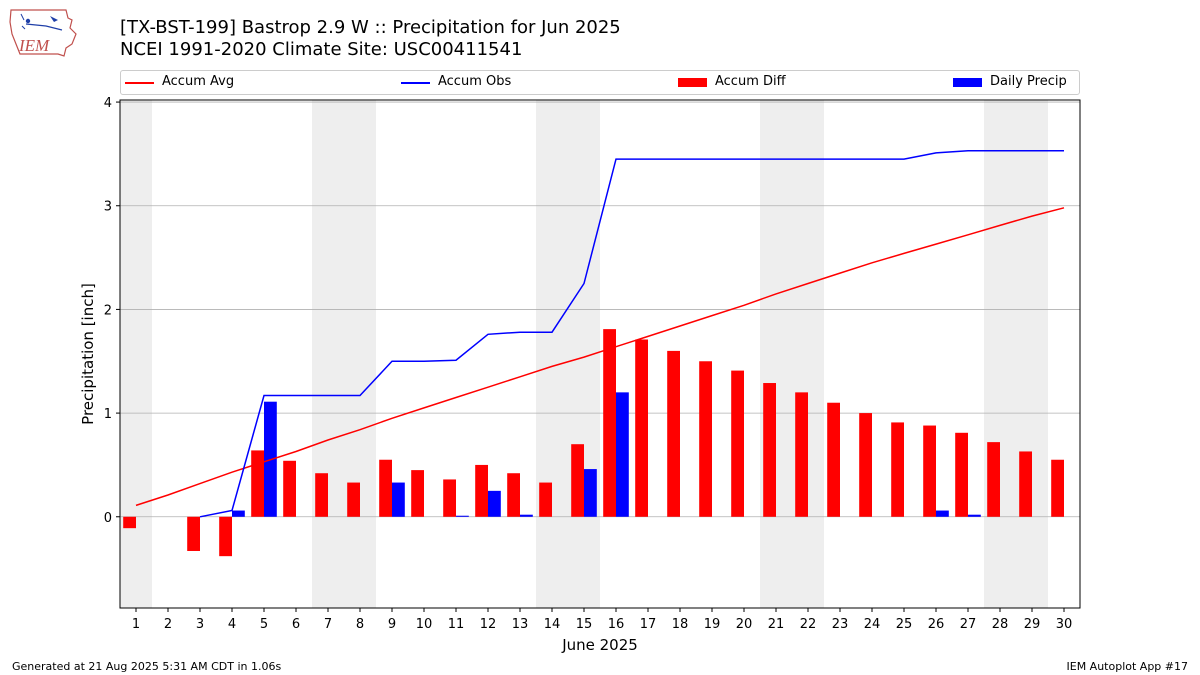  I want to click on xtick-label-28: 28, so click(1000, 624).